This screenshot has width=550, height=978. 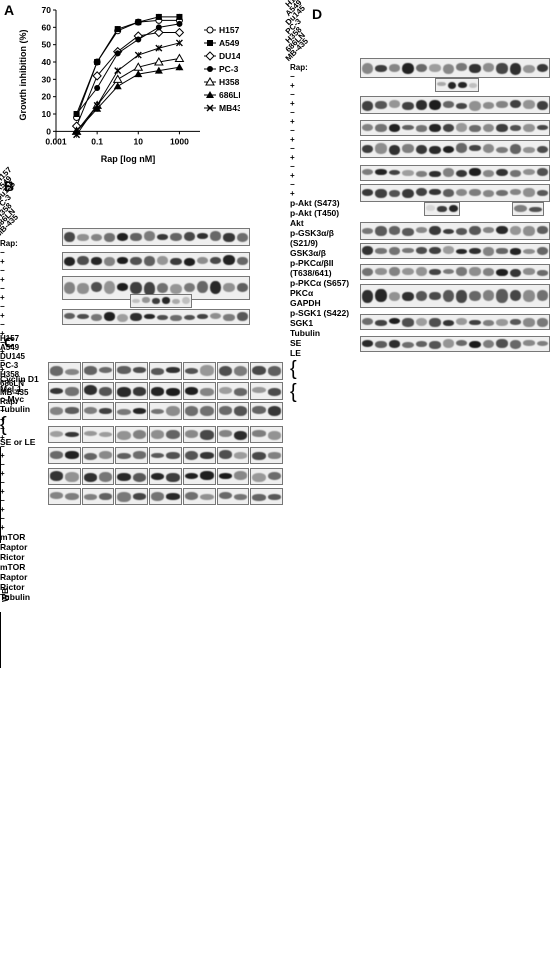 What do you see at coordinates (9, 342) in the screenshot?
I see `panel-c-label: C` at bounding box center [9, 342].